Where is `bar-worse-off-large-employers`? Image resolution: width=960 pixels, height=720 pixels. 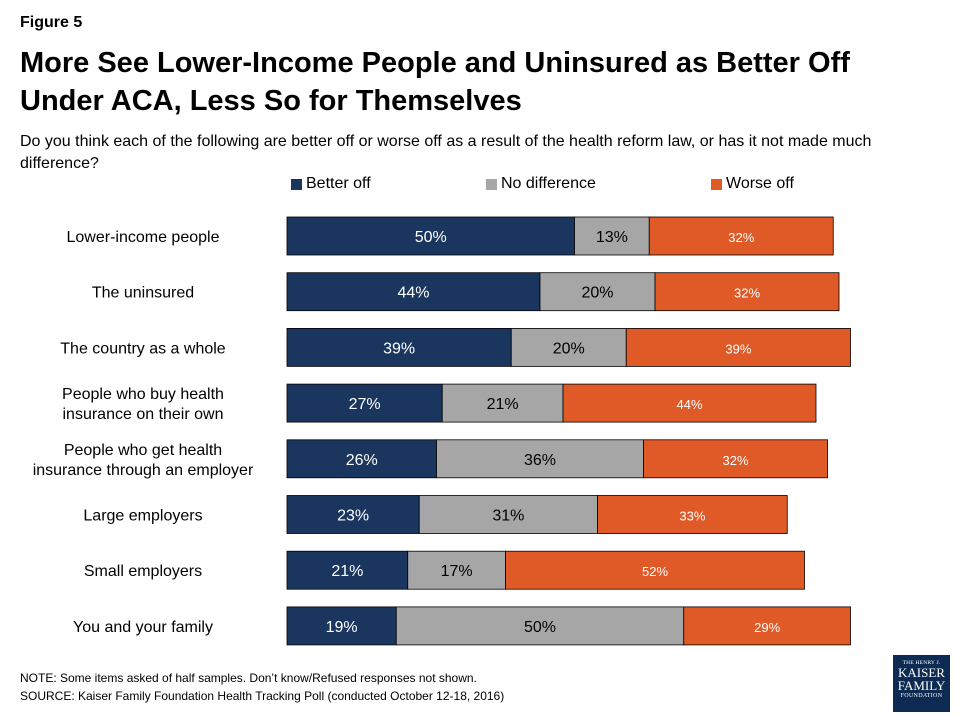
bar-worse-off-large-employers is located at coordinates (692, 514).